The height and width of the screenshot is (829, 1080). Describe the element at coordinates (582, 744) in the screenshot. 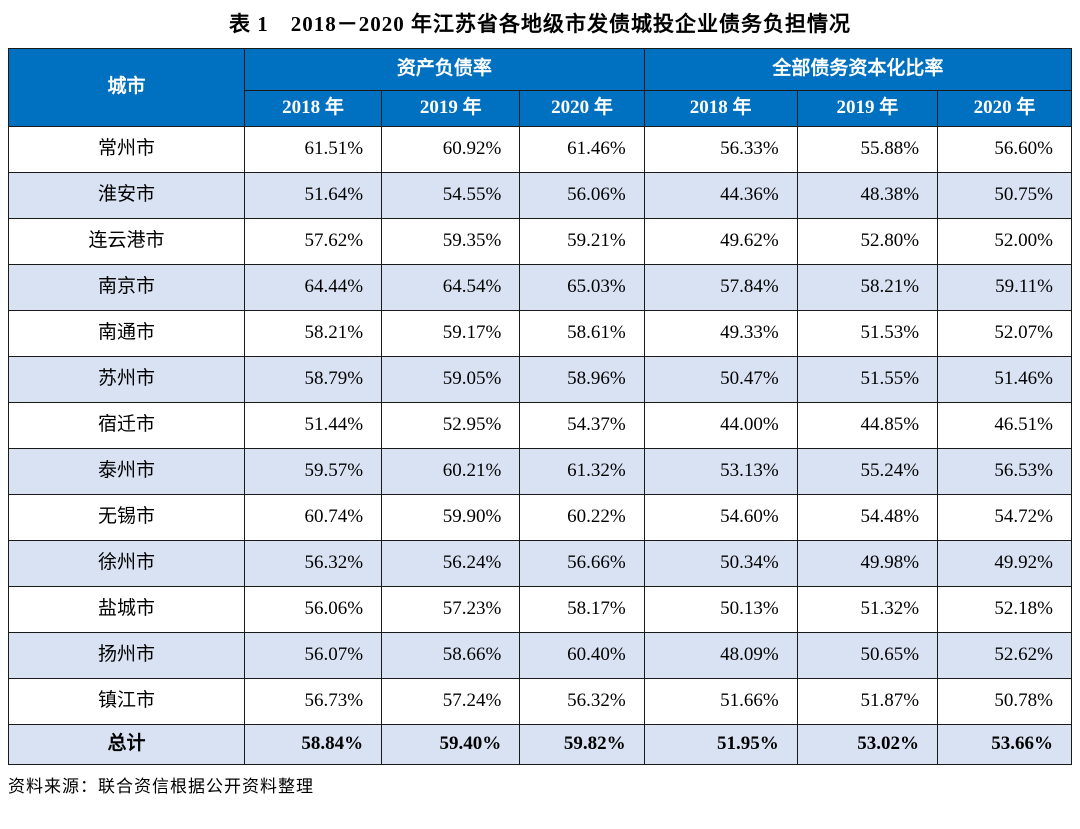

I see `value-cell: 59.82%` at that location.